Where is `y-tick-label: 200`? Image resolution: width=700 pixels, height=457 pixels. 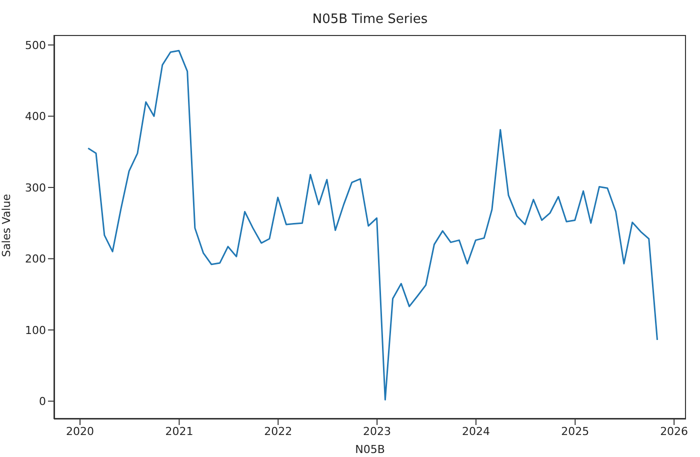
y-tick-label: 200 is located at coordinates (35, 259).